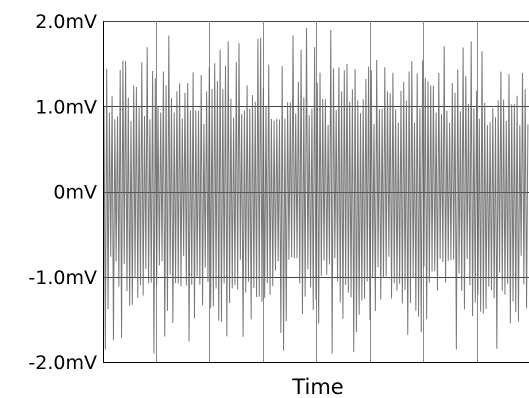 This screenshot has height=398, width=529. Describe the element at coordinates (66, 107) in the screenshot. I see `y-tick-label-1mv: 1.0mV` at that location.